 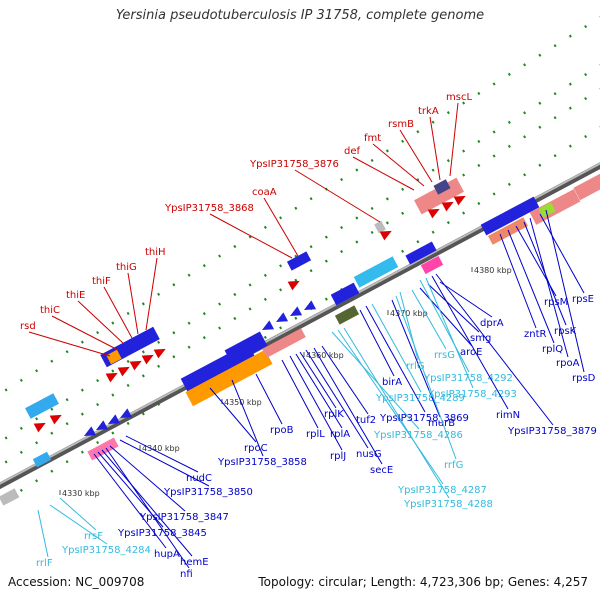 What do you see at coordinates (352, 151) in the screenshot?
I see `gene-label: def` at bounding box center [352, 151].